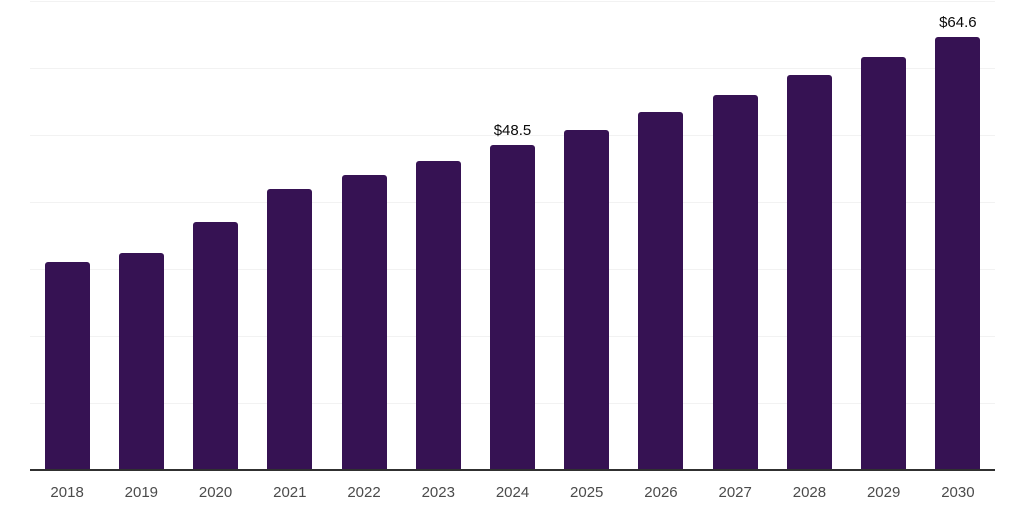 This screenshot has height=512, width=1024. I want to click on x-axis-label-2028: 2028, so click(809, 492).